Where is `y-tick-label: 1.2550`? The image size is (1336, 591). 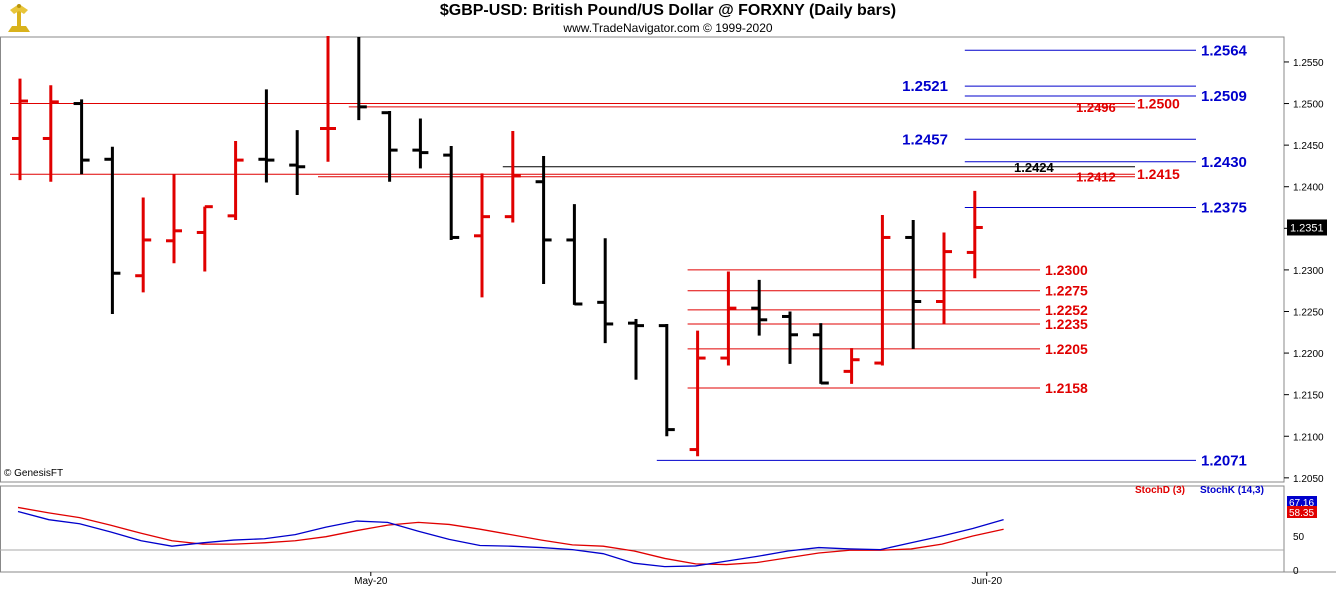
y-tick-label: 1.2550 is located at coordinates (1308, 63).